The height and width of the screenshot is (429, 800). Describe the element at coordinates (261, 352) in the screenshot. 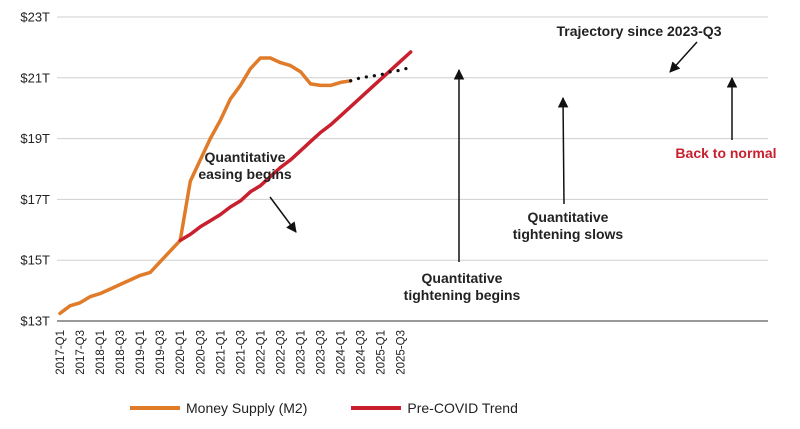

I see `x-tick-label: 2022-Q1` at that location.